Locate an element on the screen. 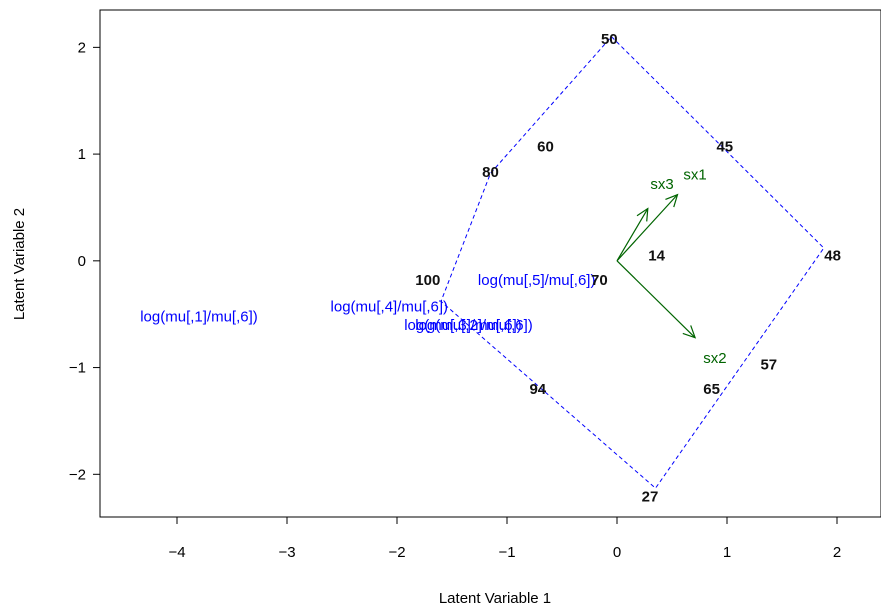 The width and height of the screenshot is (881, 611). site-point-label: 70 is located at coordinates (599, 280).